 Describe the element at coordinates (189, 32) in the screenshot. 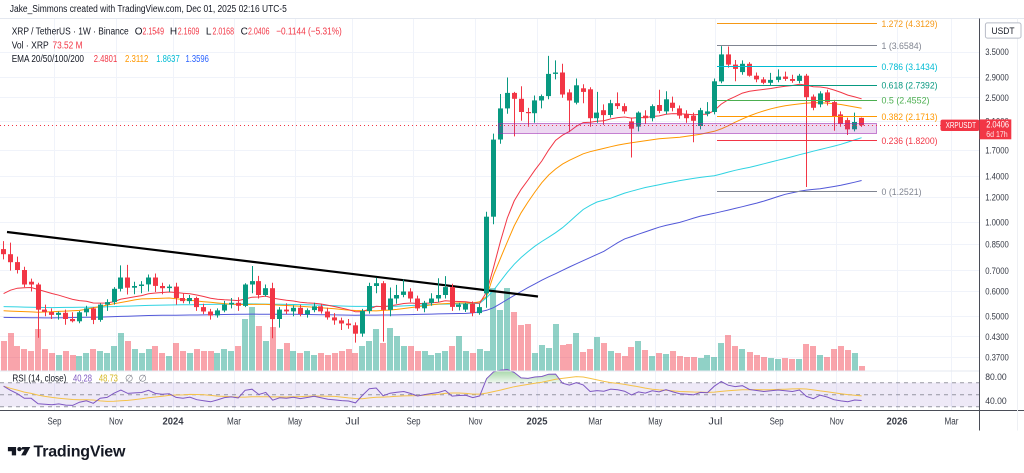

I see `svg-text: 2.1609` at that location.